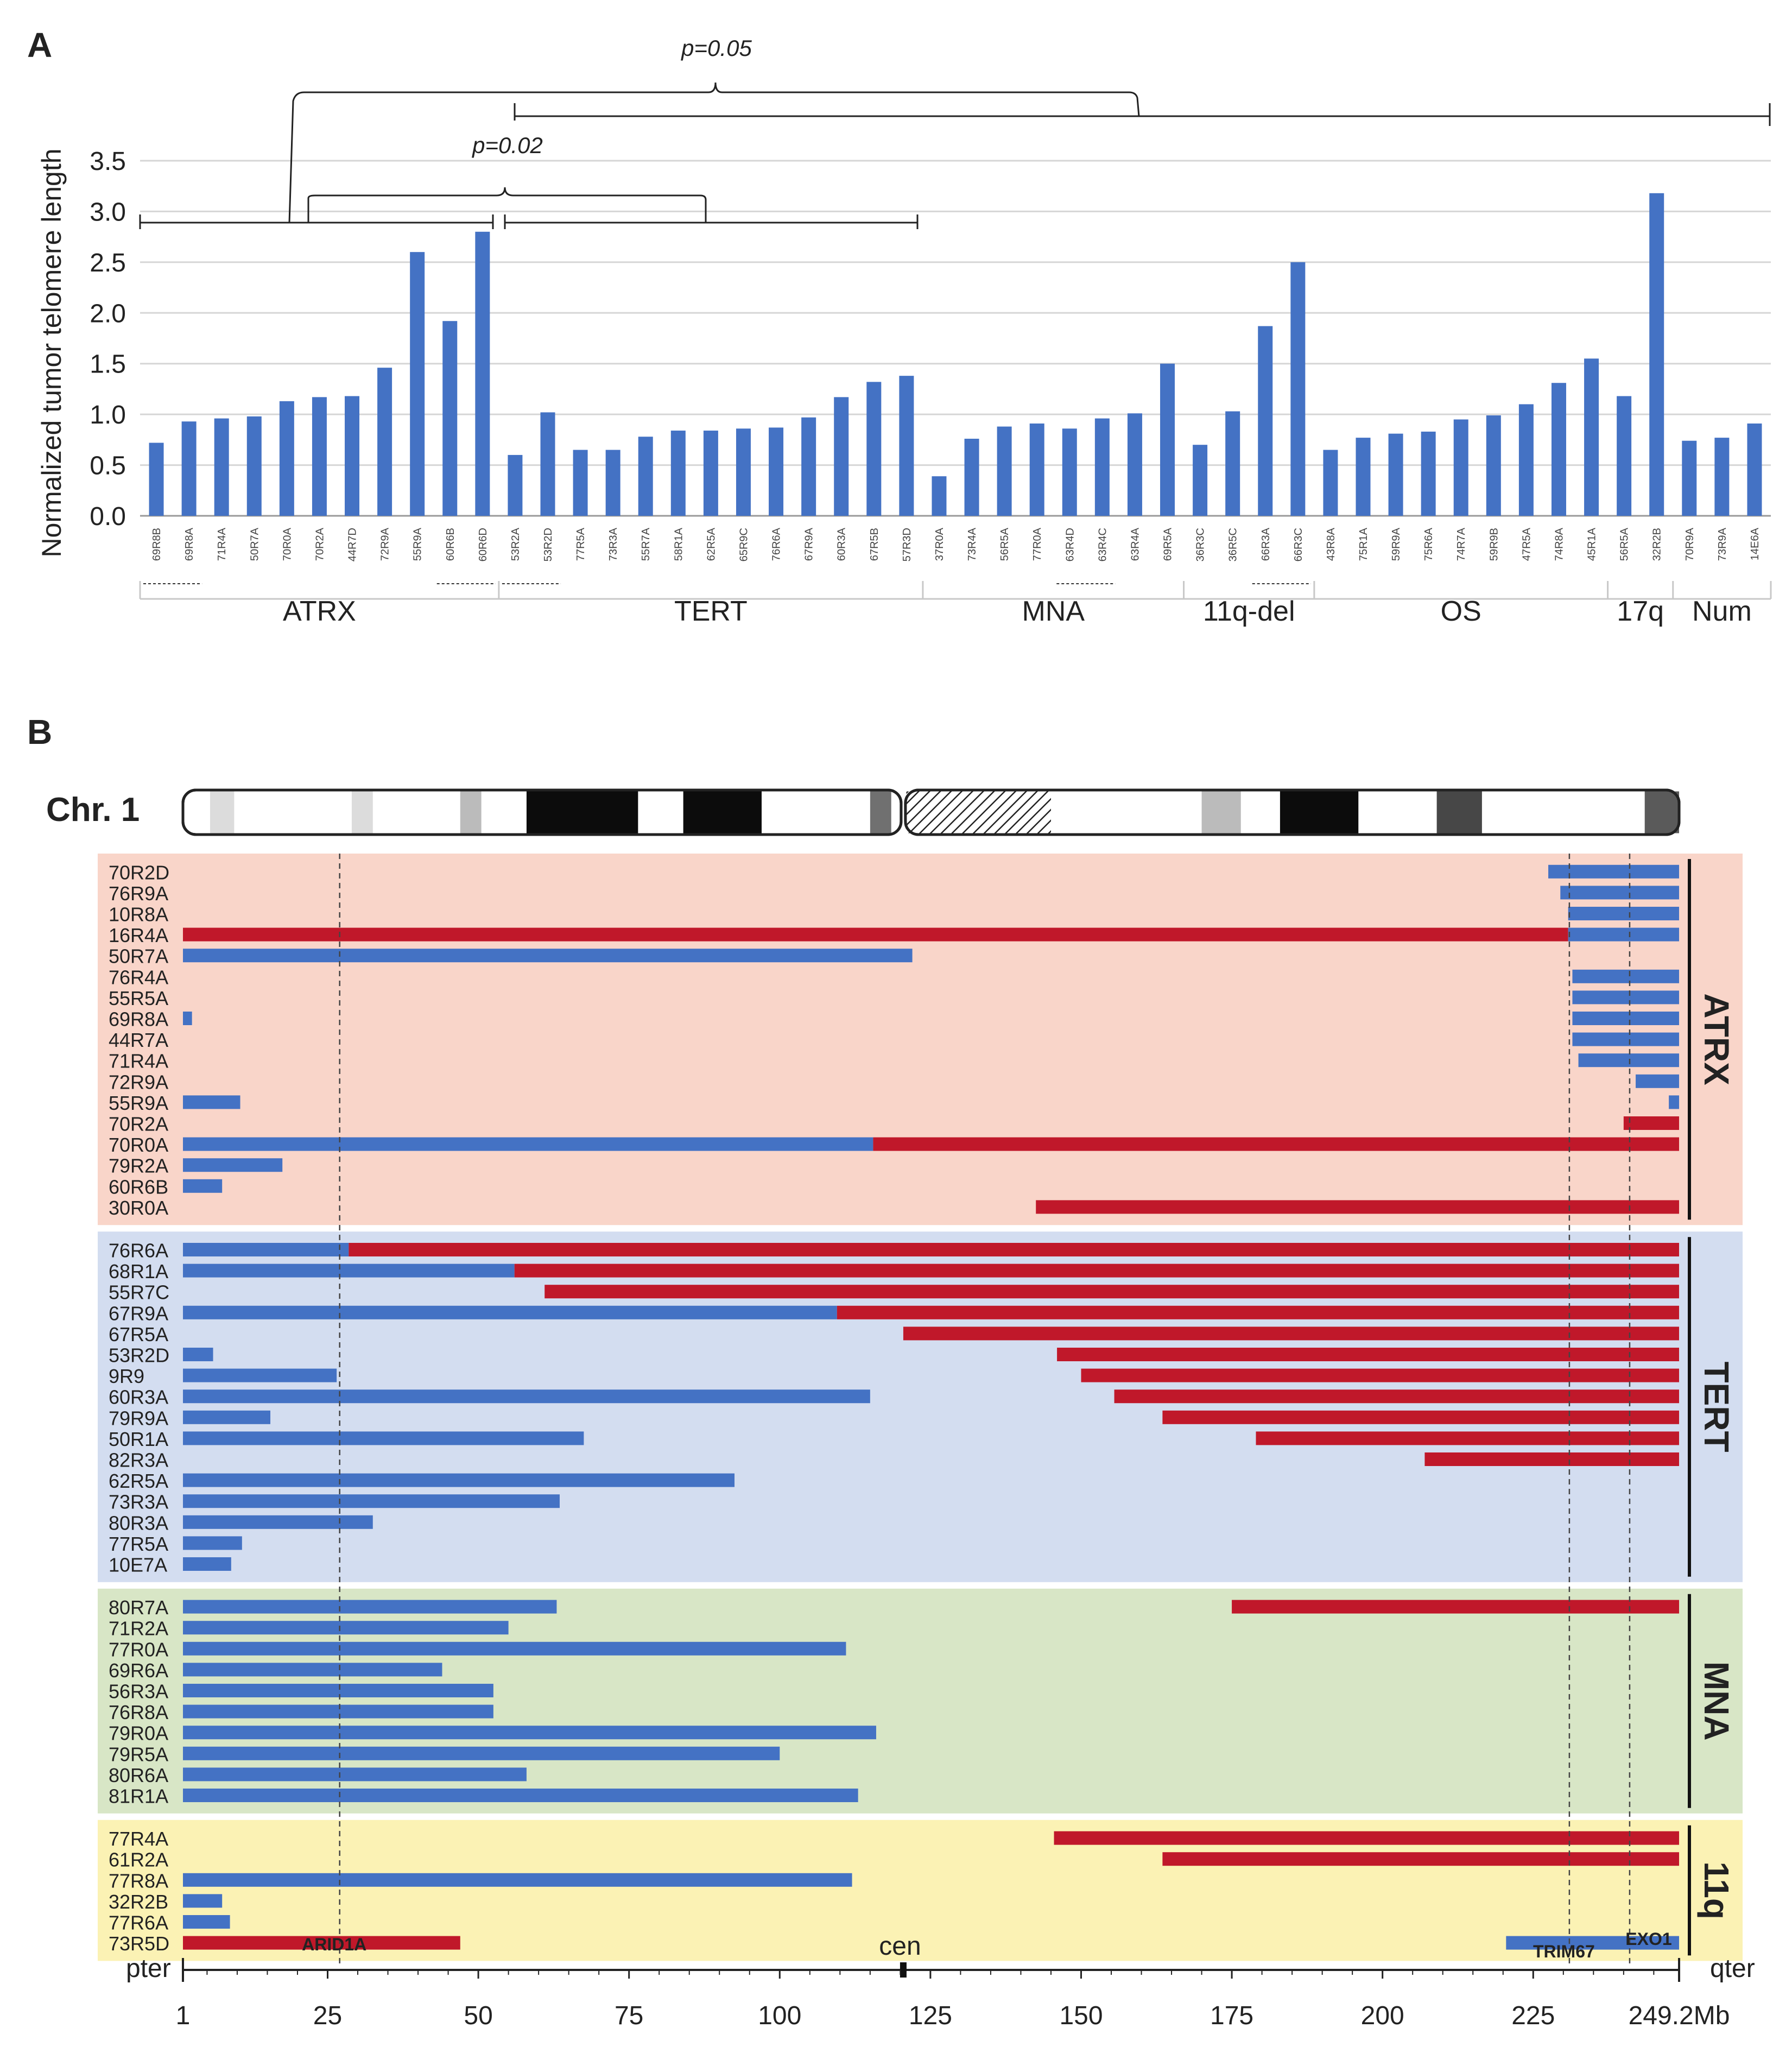  What do you see at coordinates (138, 1796) in the screenshot?
I see `sample-label: 81R1A` at bounding box center [138, 1796].